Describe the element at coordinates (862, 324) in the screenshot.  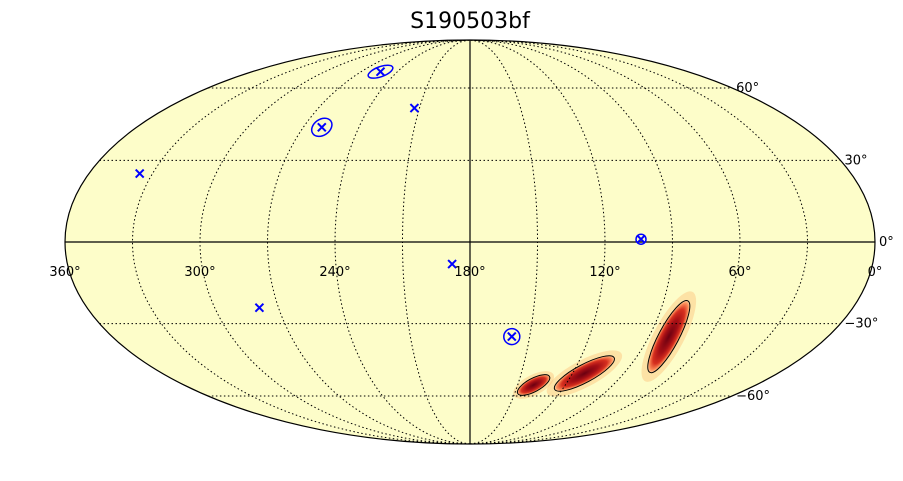
I see `dec-tick-label: −30°` at that location.